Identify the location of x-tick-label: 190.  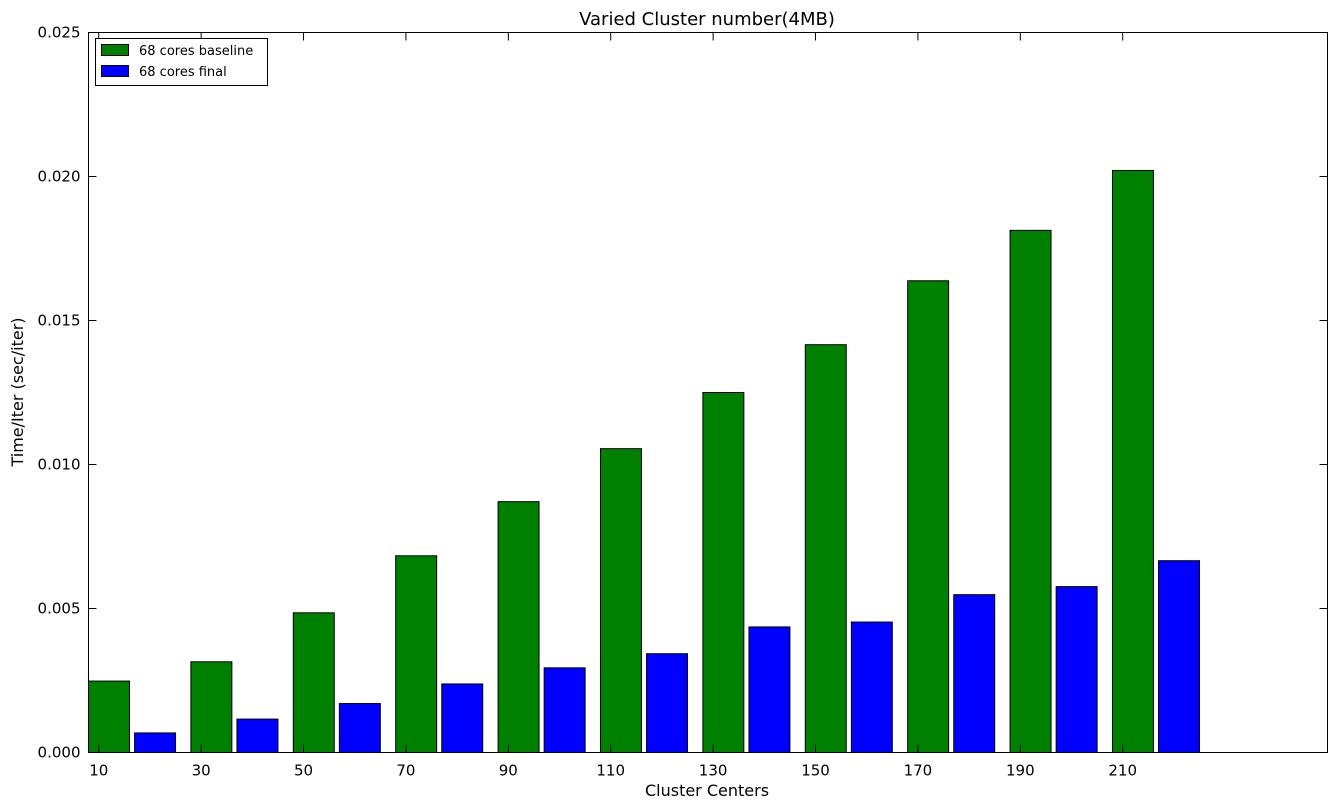
(1020, 771).